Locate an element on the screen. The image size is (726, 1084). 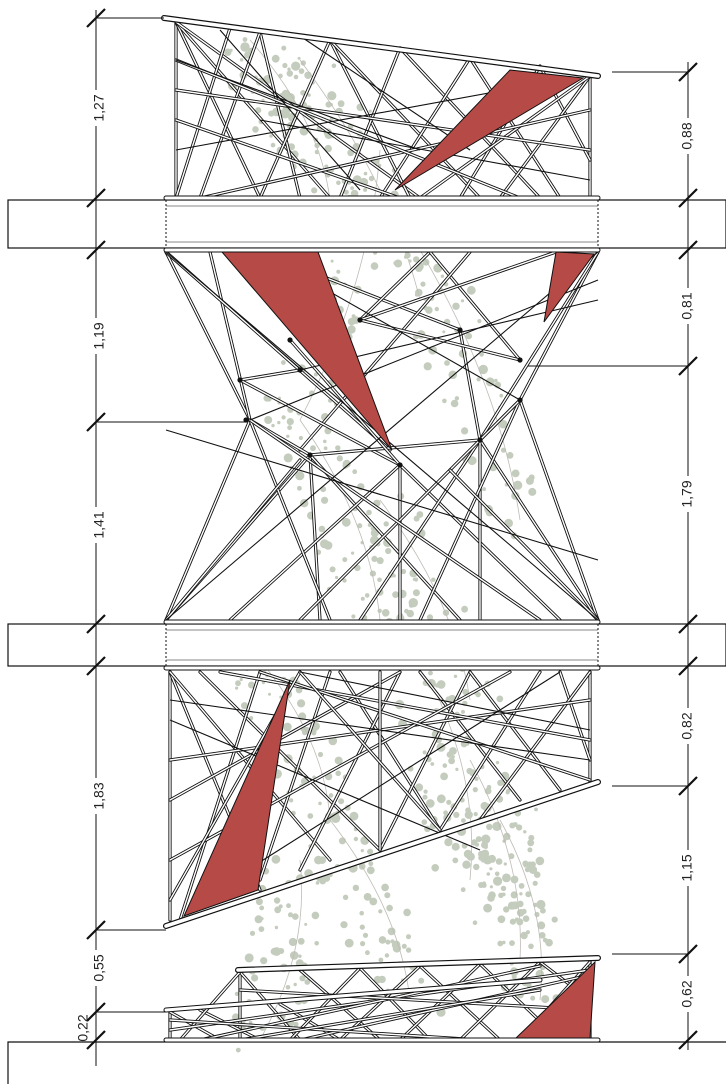
dimension-label: 1,79 is located at coordinates (687, 493).